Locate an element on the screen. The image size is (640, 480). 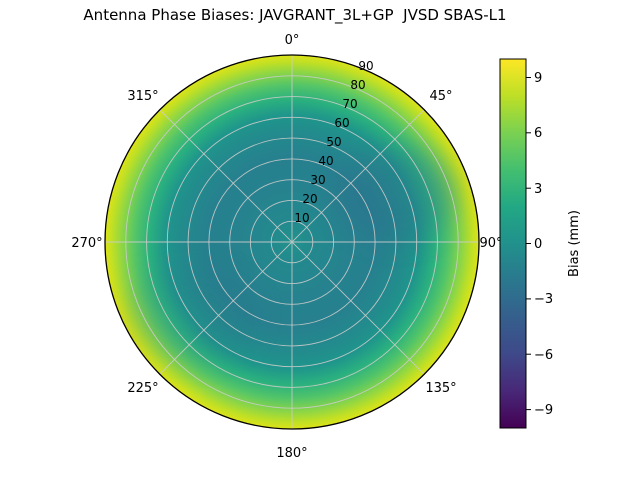
radial-tick-50: 50 is located at coordinates (333, 142).